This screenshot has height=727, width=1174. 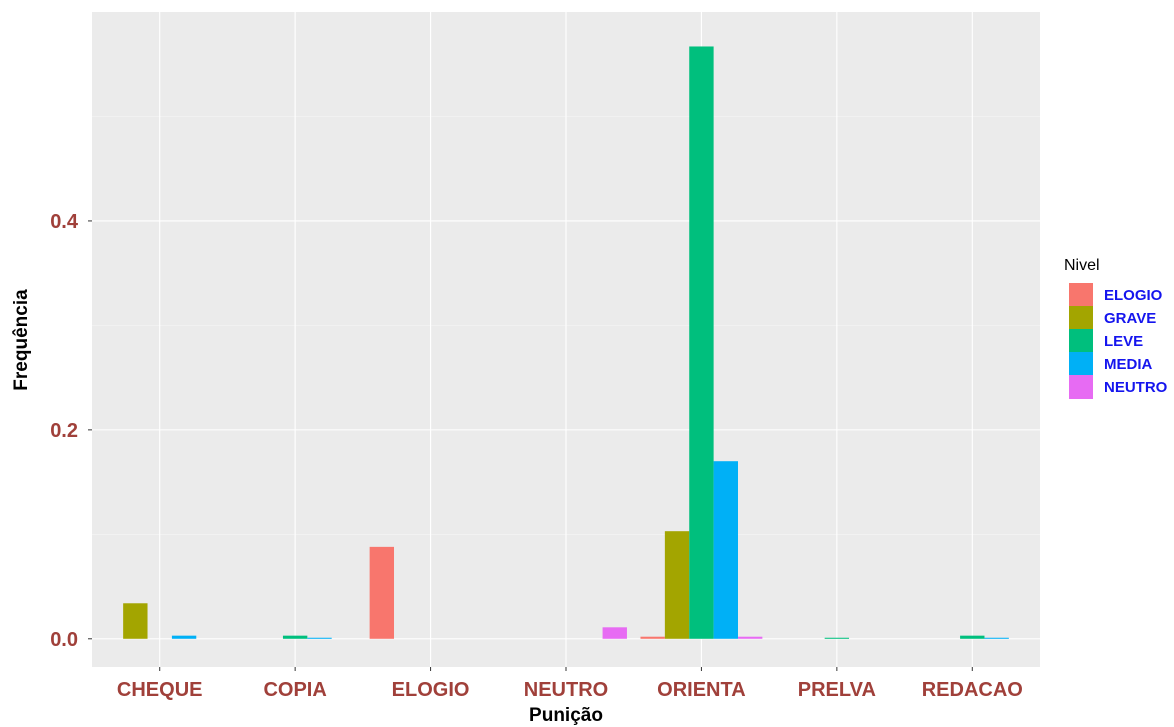 What do you see at coordinates (1128, 364) in the screenshot?
I see `legend-label-media: MEDIA` at bounding box center [1128, 364].